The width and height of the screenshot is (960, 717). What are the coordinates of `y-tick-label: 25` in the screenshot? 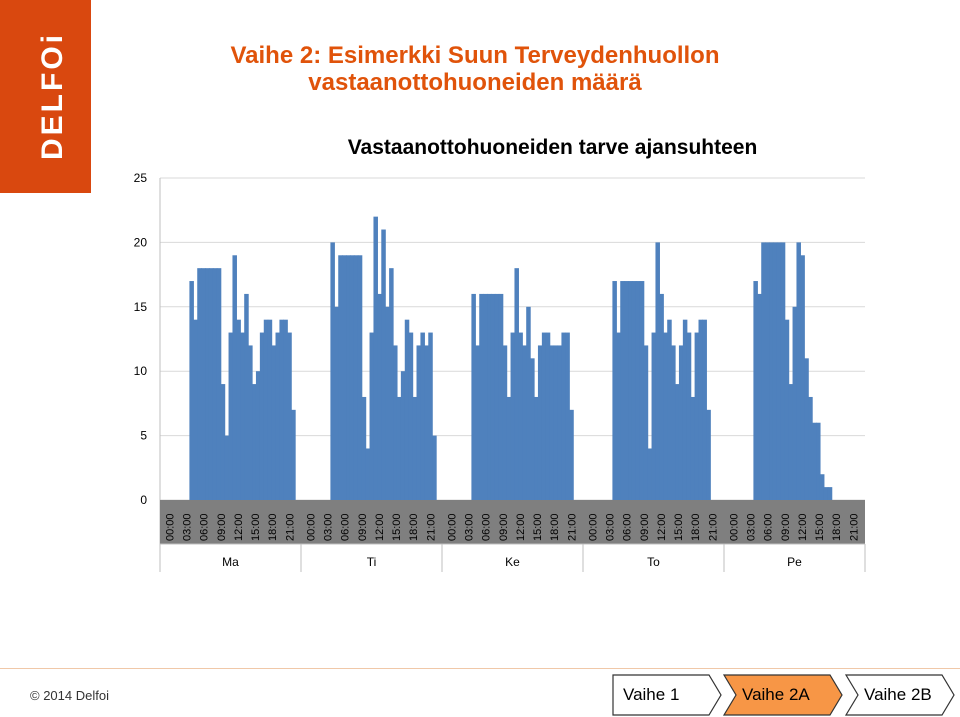 It's located at (141, 178).